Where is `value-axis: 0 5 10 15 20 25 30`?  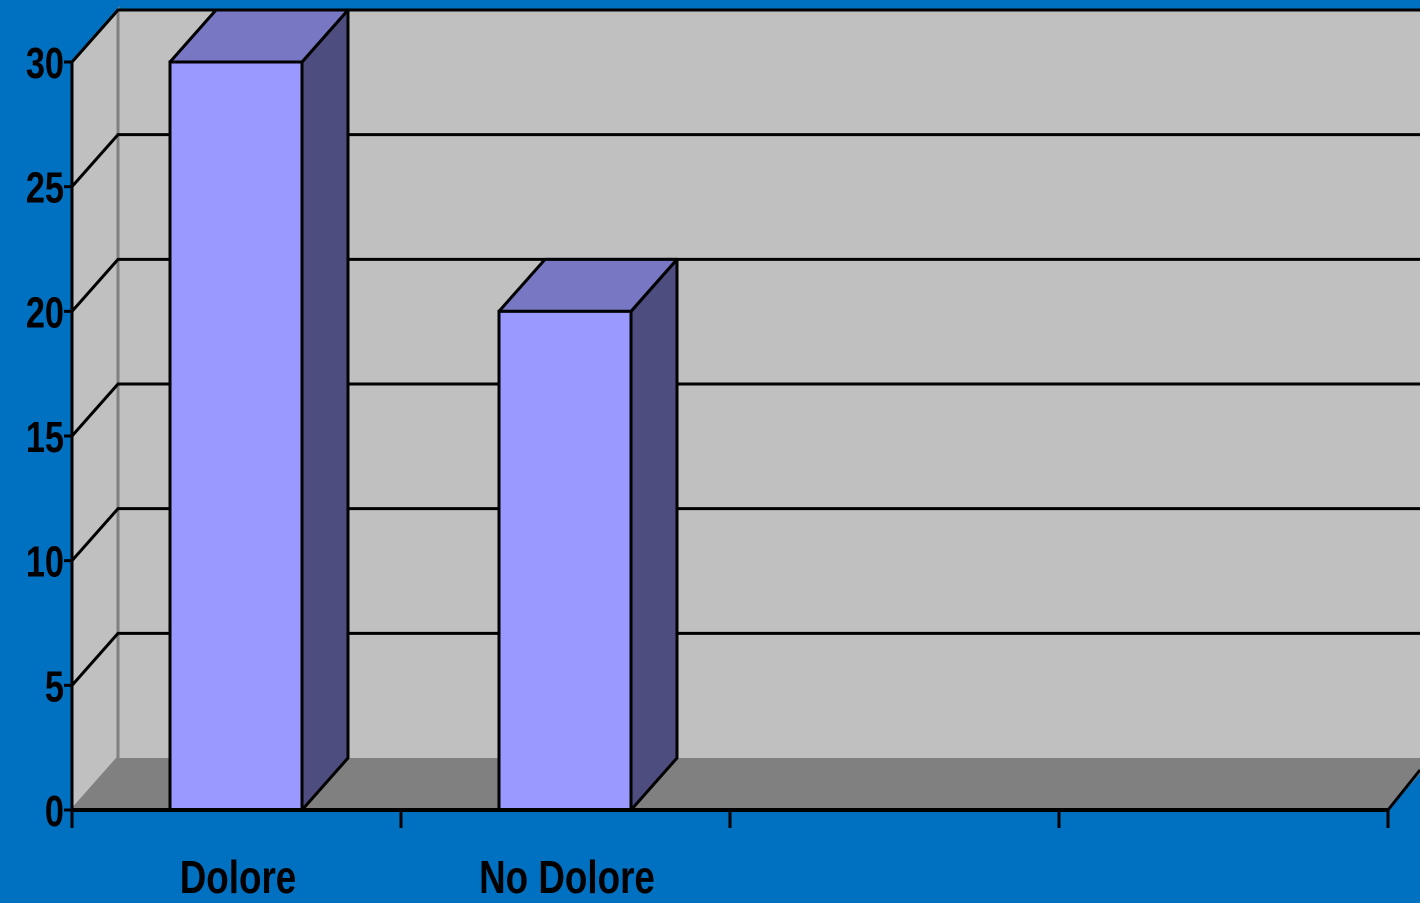 value-axis: 0 5 10 15 20 25 30 is located at coordinates (50, 437).